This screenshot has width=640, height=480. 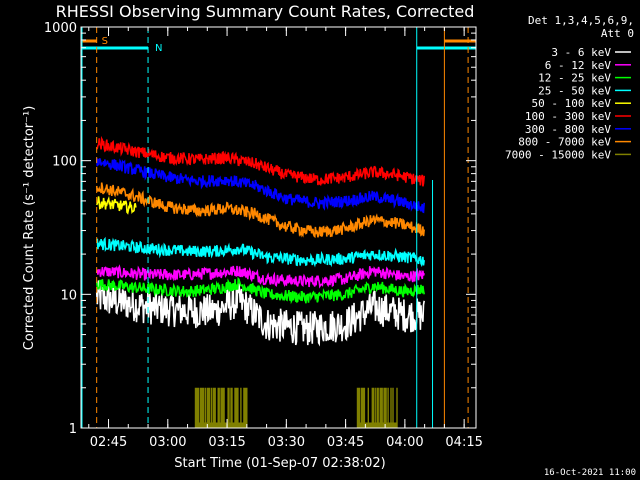 I want to click on legend-header-line1: Det 1,3,4,5,6,9,, so click(x=581, y=20).